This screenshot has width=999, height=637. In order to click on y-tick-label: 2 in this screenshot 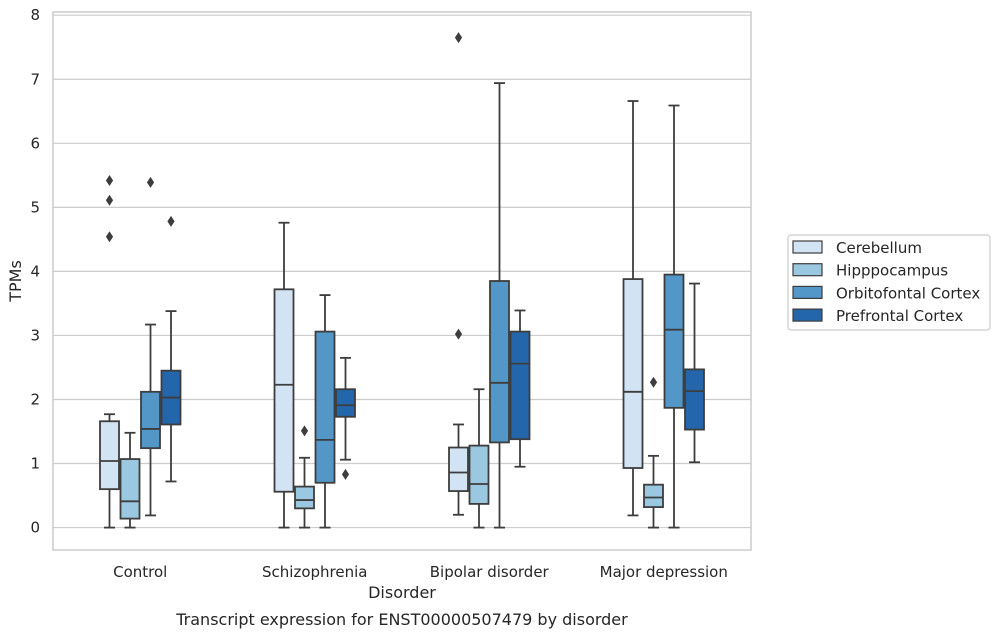, I will do `click(35, 399)`.